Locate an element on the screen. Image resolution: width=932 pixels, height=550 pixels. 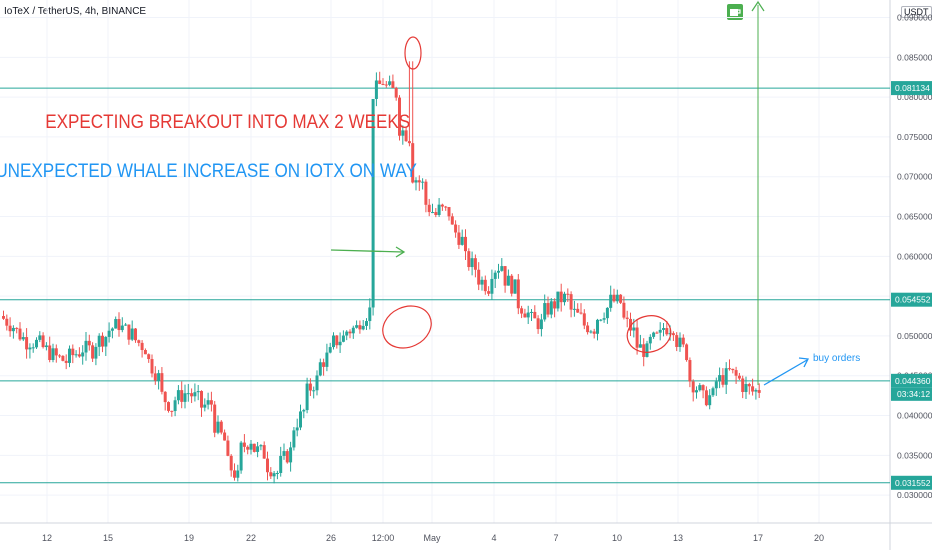
y-tick-label: 0.030000 is located at coordinates (914, 495).